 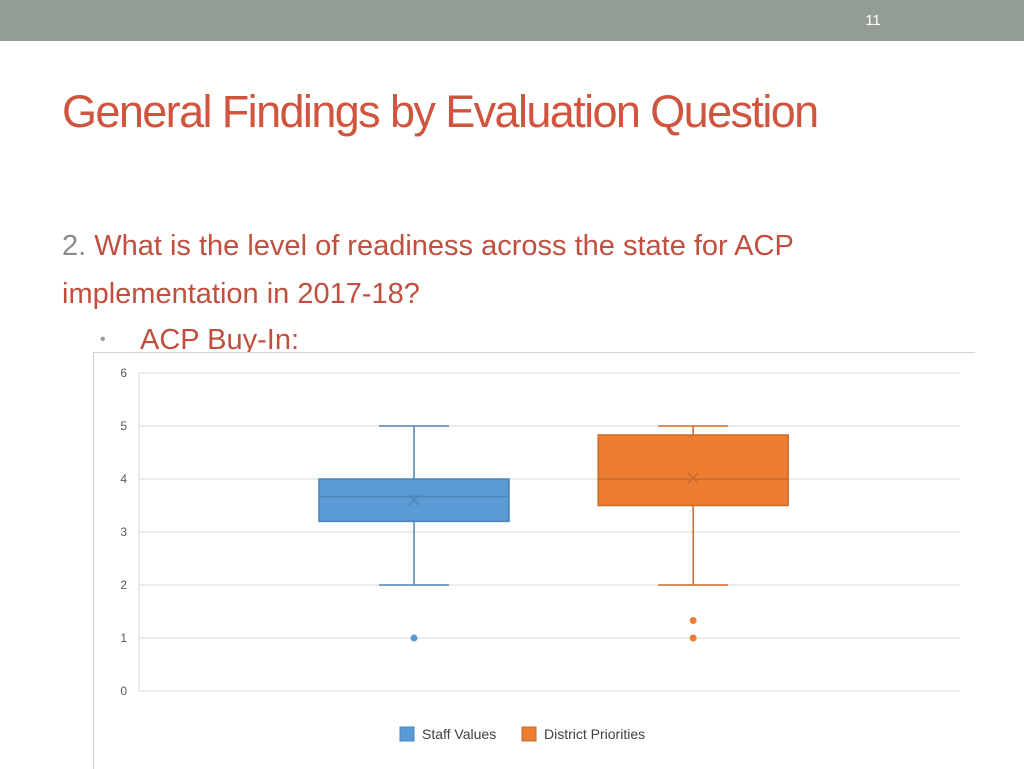 What do you see at coordinates (459, 734) in the screenshot?
I see `legend-label: Staff Values` at bounding box center [459, 734].